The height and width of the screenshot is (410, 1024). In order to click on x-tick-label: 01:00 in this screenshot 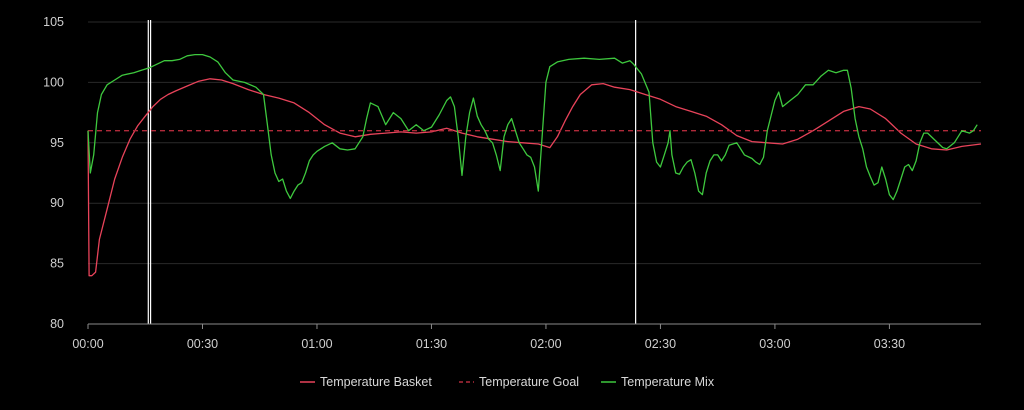, I will do `click(316, 344)`.